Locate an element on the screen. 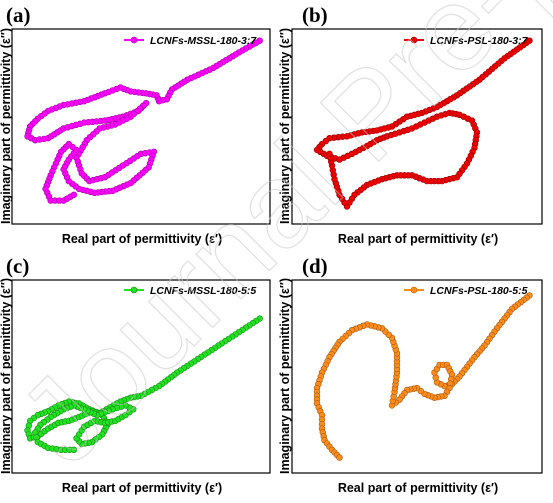 Image resolution: width=553 pixels, height=503 pixels. legend-marker-d is located at coordinates (414, 290).